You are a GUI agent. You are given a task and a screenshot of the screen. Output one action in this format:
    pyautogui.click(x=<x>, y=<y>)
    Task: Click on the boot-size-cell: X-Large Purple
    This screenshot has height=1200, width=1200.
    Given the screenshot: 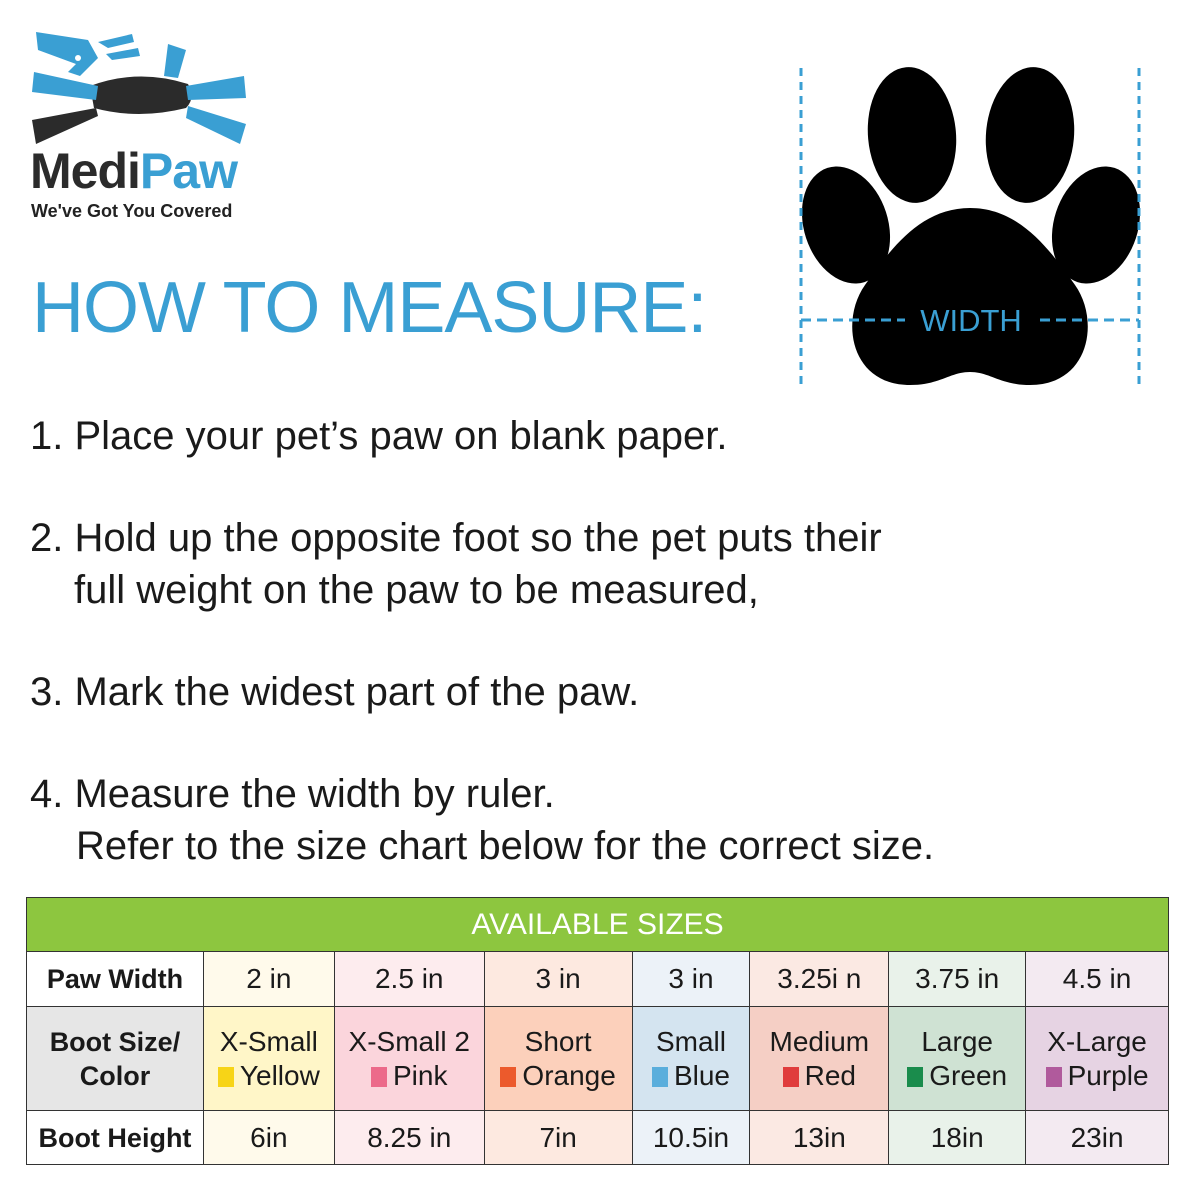 What is the action you would take?
    pyautogui.click(x=1097, y=1058)
    